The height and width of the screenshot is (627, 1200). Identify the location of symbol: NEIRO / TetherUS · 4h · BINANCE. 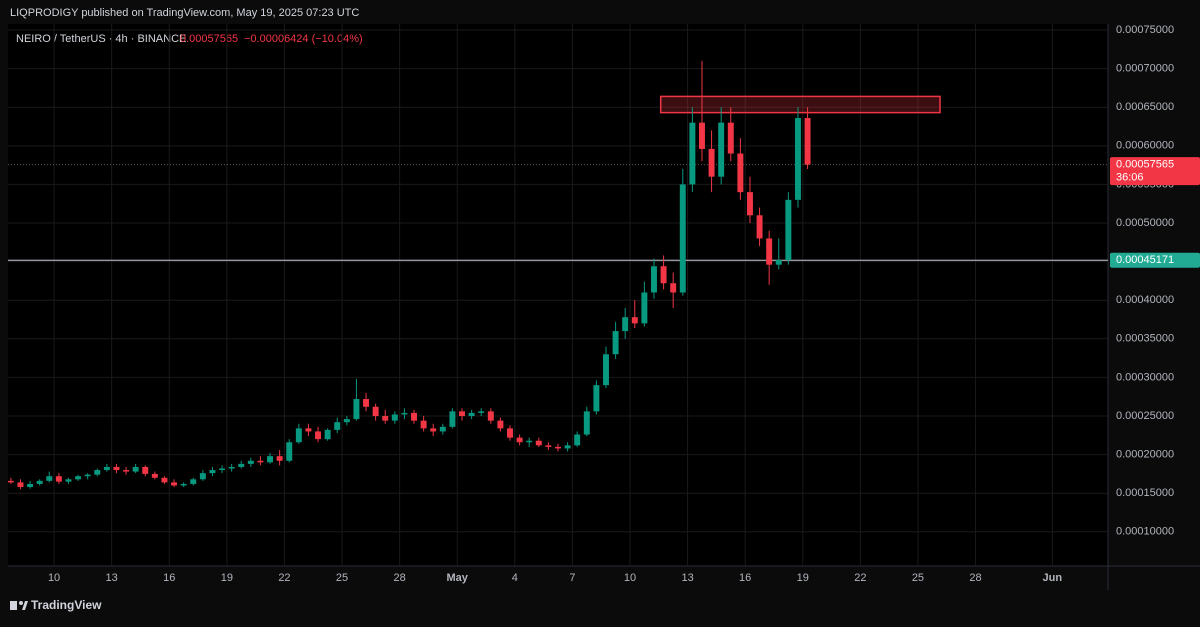
(101, 39).